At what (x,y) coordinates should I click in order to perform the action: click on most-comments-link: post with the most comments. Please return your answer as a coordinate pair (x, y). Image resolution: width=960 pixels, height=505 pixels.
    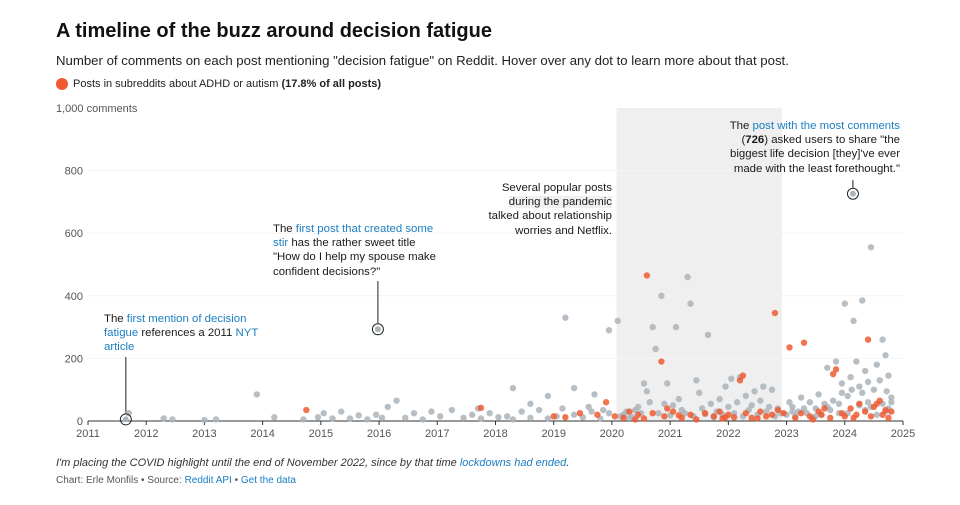
    Looking at the image, I should click on (826, 126).